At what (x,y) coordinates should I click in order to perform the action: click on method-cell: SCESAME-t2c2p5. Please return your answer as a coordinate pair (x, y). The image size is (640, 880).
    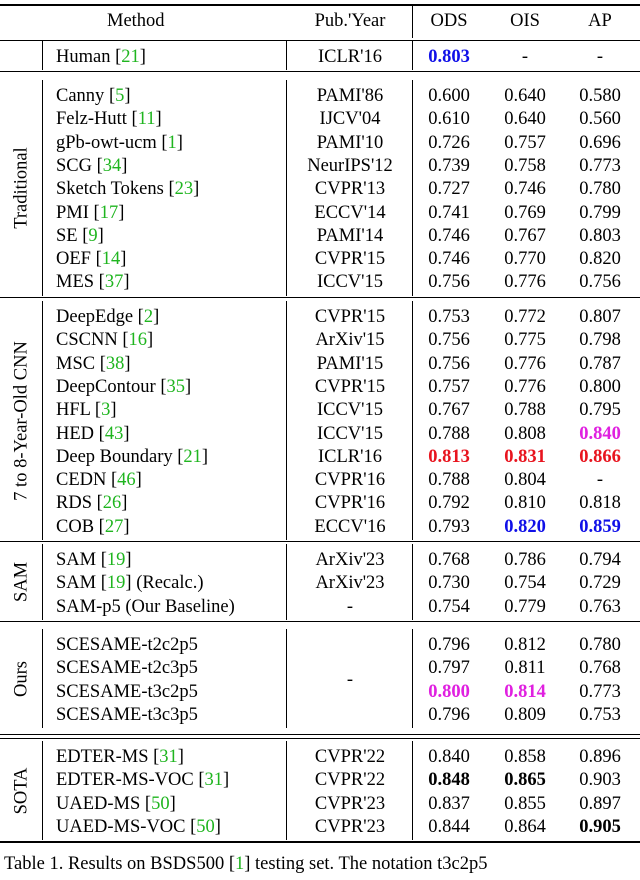
    Looking at the image, I should click on (127, 645).